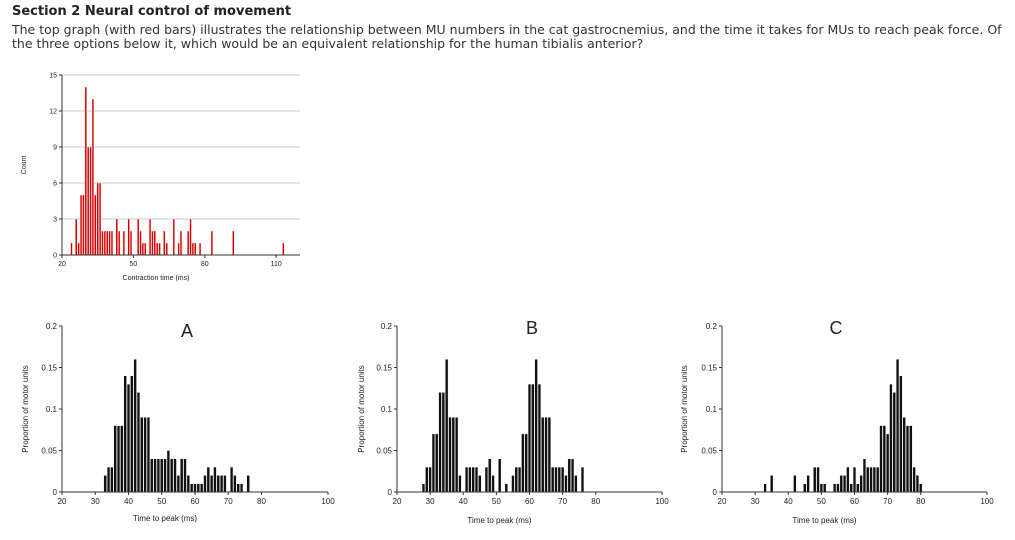 This screenshot has width=1015, height=540. What do you see at coordinates (463, 501) in the screenshot?
I see `chart-b-x-tick-label: 40` at bounding box center [463, 501].